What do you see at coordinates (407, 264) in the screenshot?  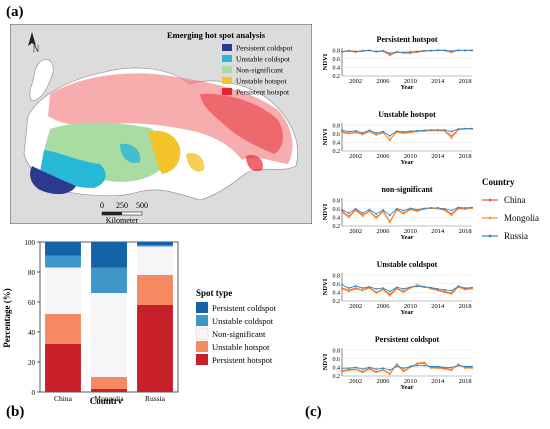 I see `line-panel-title: Unstable coldspot` at bounding box center [407, 264].